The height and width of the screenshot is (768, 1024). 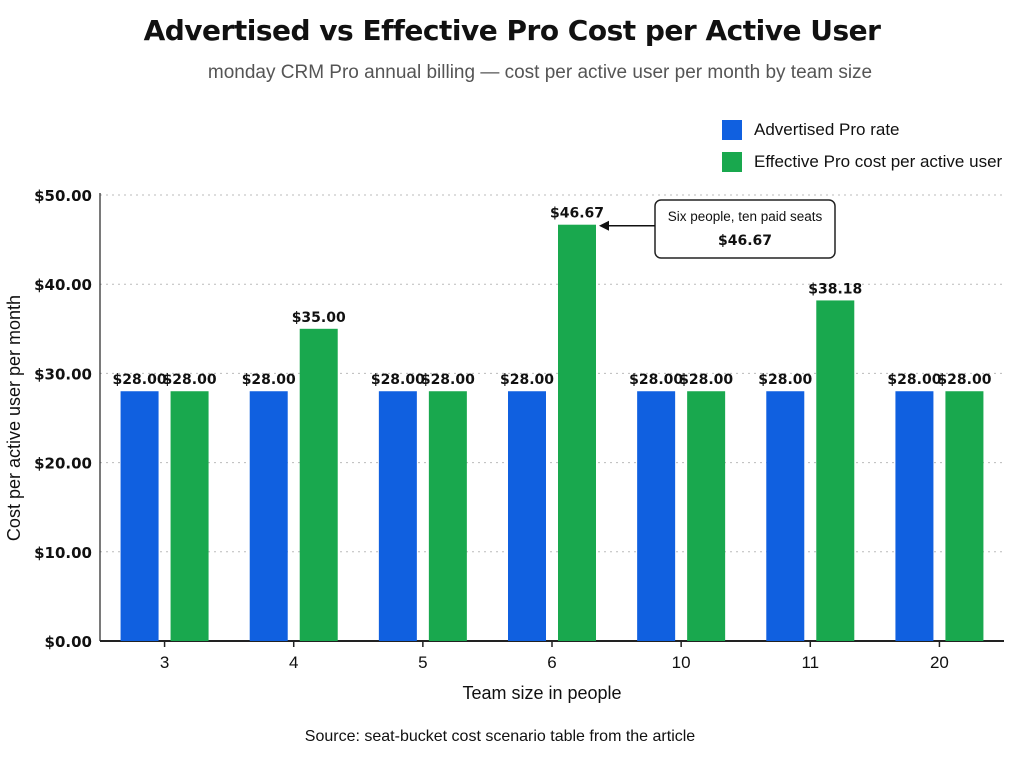 What do you see at coordinates (732, 130) in the screenshot?
I see `legend-swatch-advertised` at bounding box center [732, 130].